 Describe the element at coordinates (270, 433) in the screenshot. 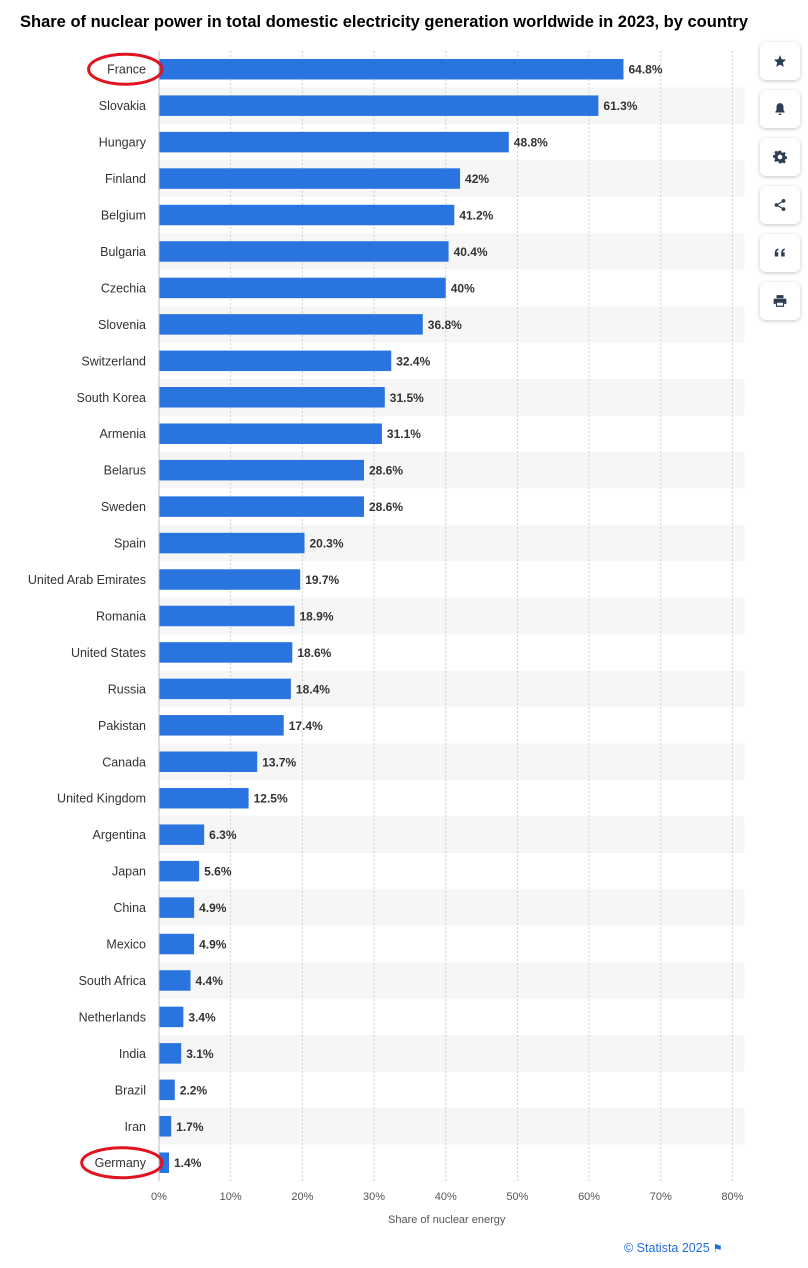

I see `bar-armenia` at that location.